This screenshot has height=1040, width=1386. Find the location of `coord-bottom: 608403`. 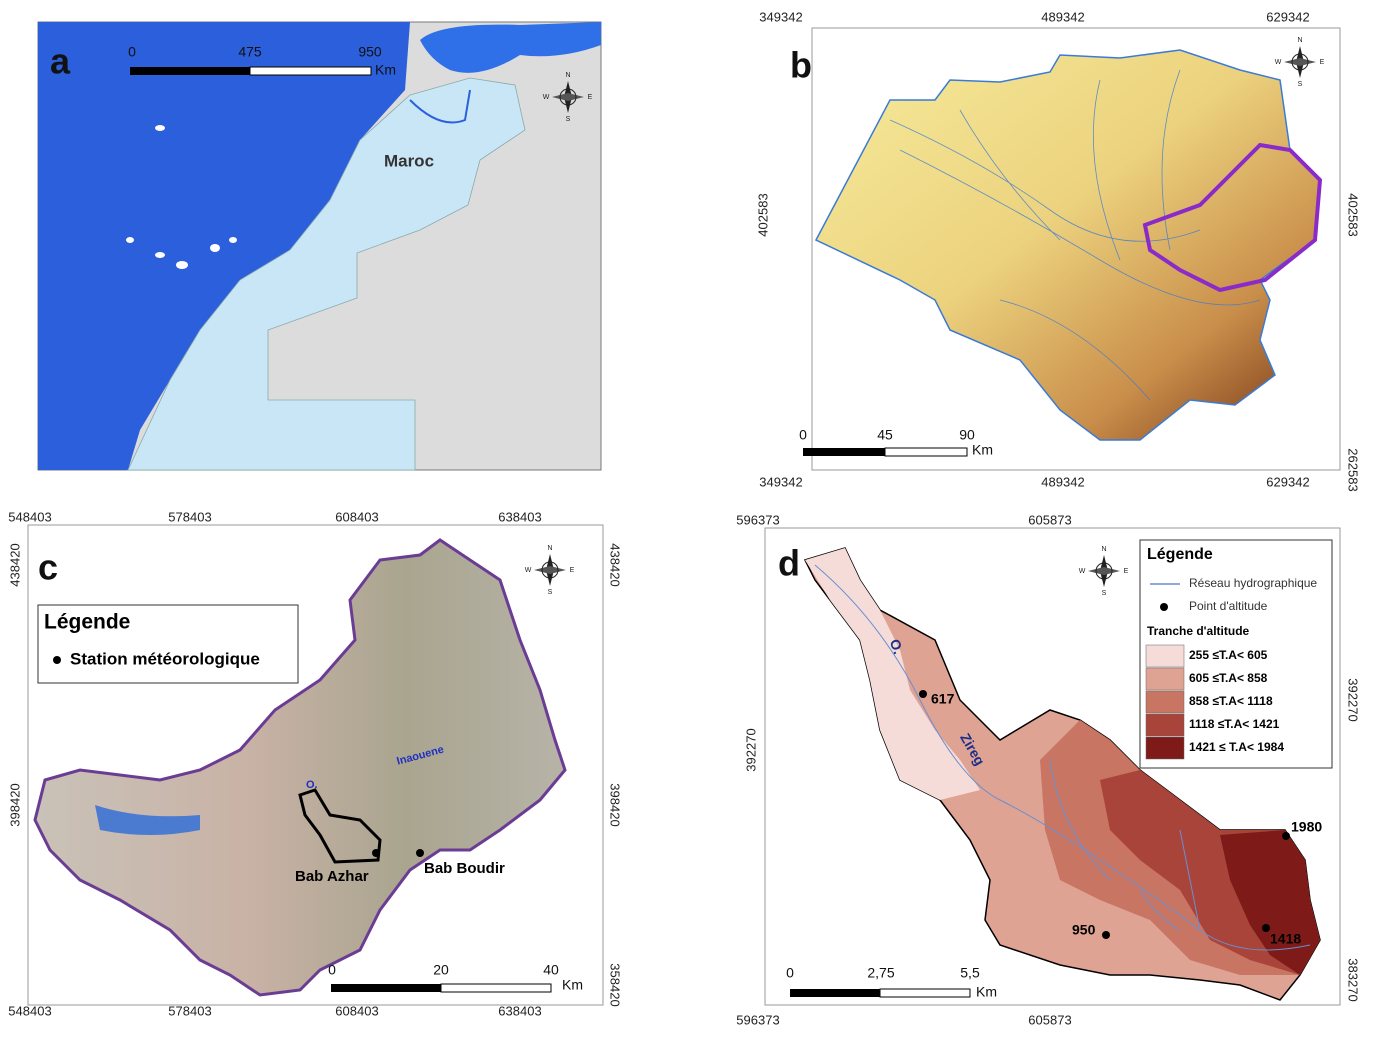

coord-bottom: 608403 is located at coordinates (356, 1010).